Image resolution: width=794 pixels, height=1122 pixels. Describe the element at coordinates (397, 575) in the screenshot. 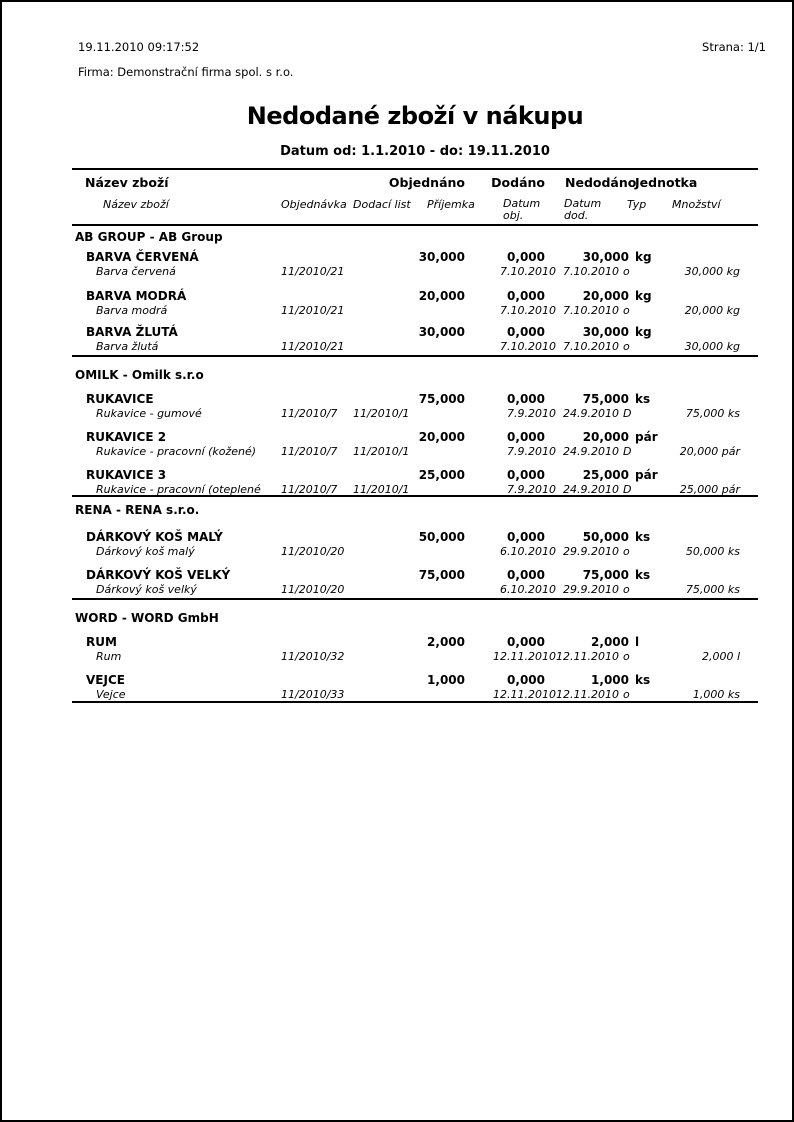

I see `item-main-row: DÁRKOVÝ KOŠ VELKÝ 75,000 0,000 75,000 ks` at that location.